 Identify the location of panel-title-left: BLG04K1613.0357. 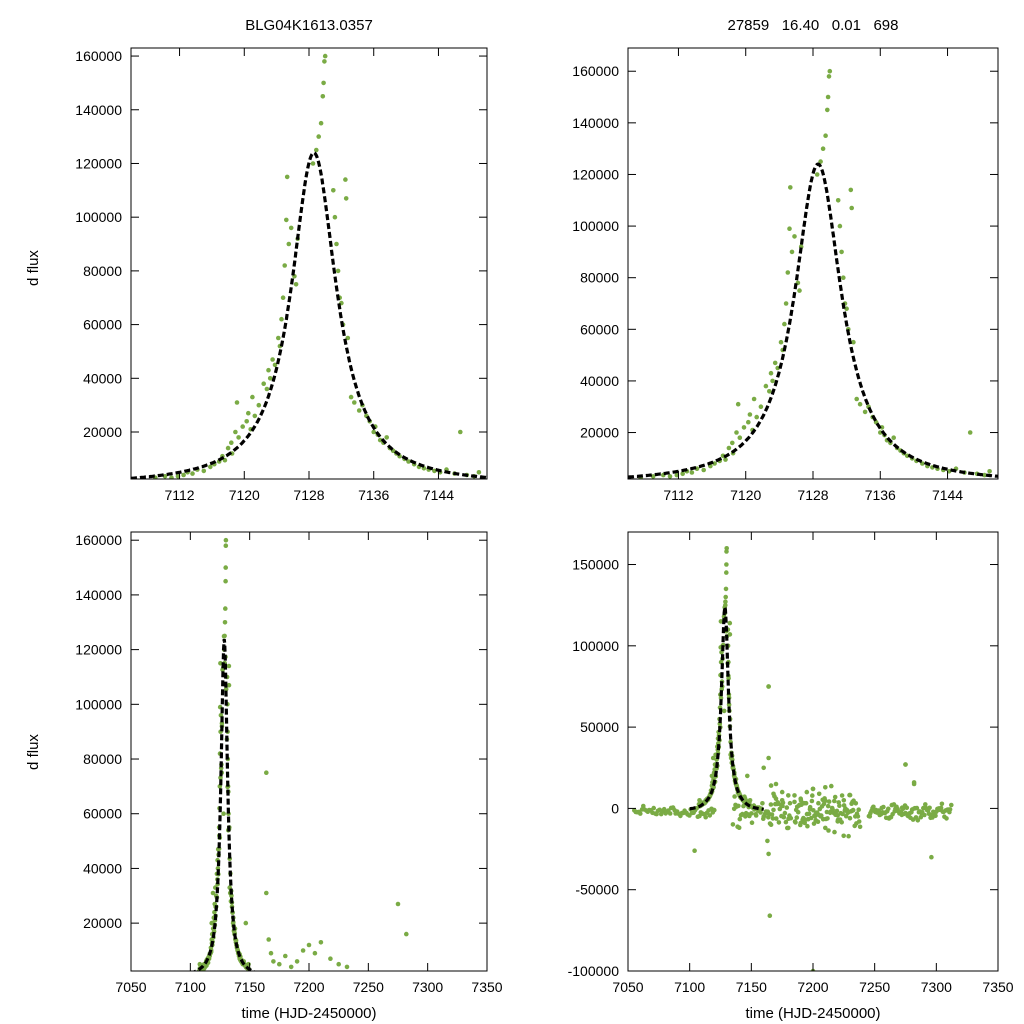
(309, 25).